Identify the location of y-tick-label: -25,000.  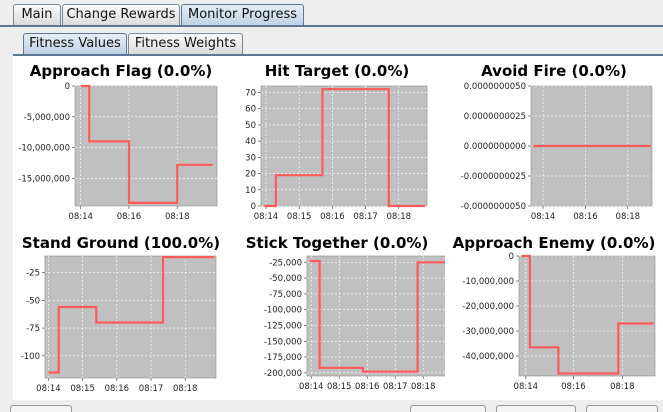
(285, 263).